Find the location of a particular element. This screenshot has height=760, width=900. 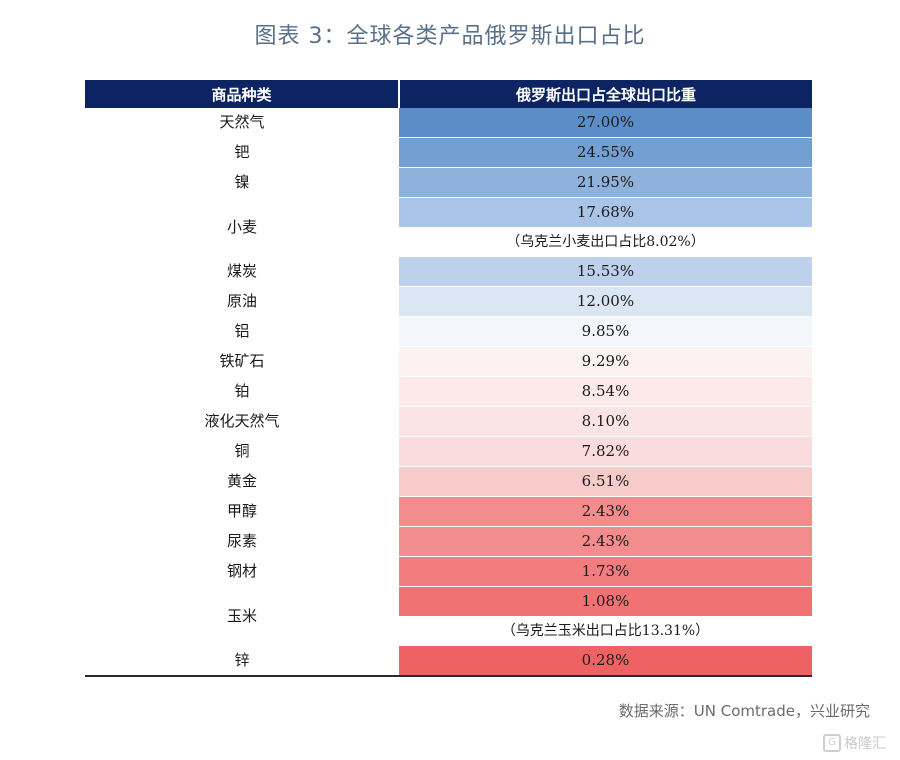

watermark-text: 格隆汇 is located at coordinates (865, 744).